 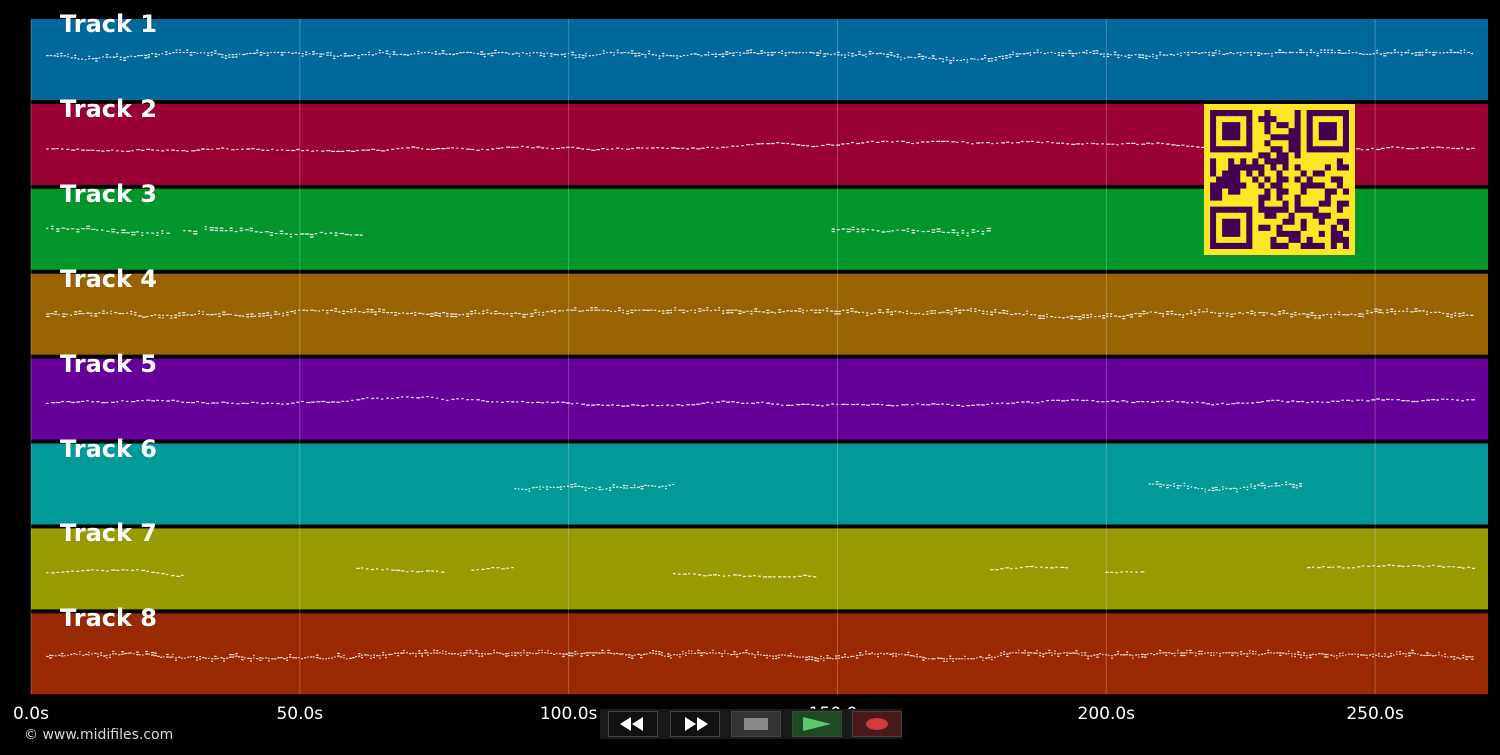 I want to click on transport-bar, so click(x=751, y=724).